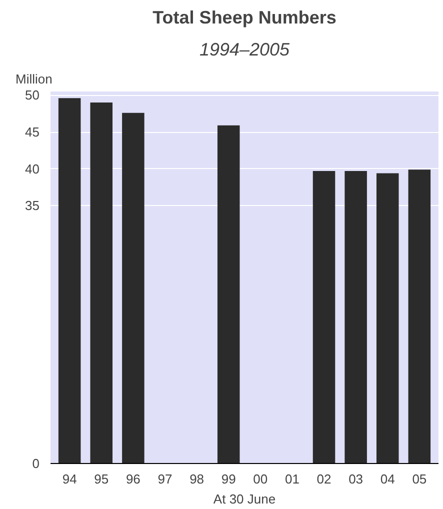 The height and width of the screenshot is (509, 443). Describe the element at coordinates (32, 168) in the screenshot. I see `y-tick-label: 40` at that location.